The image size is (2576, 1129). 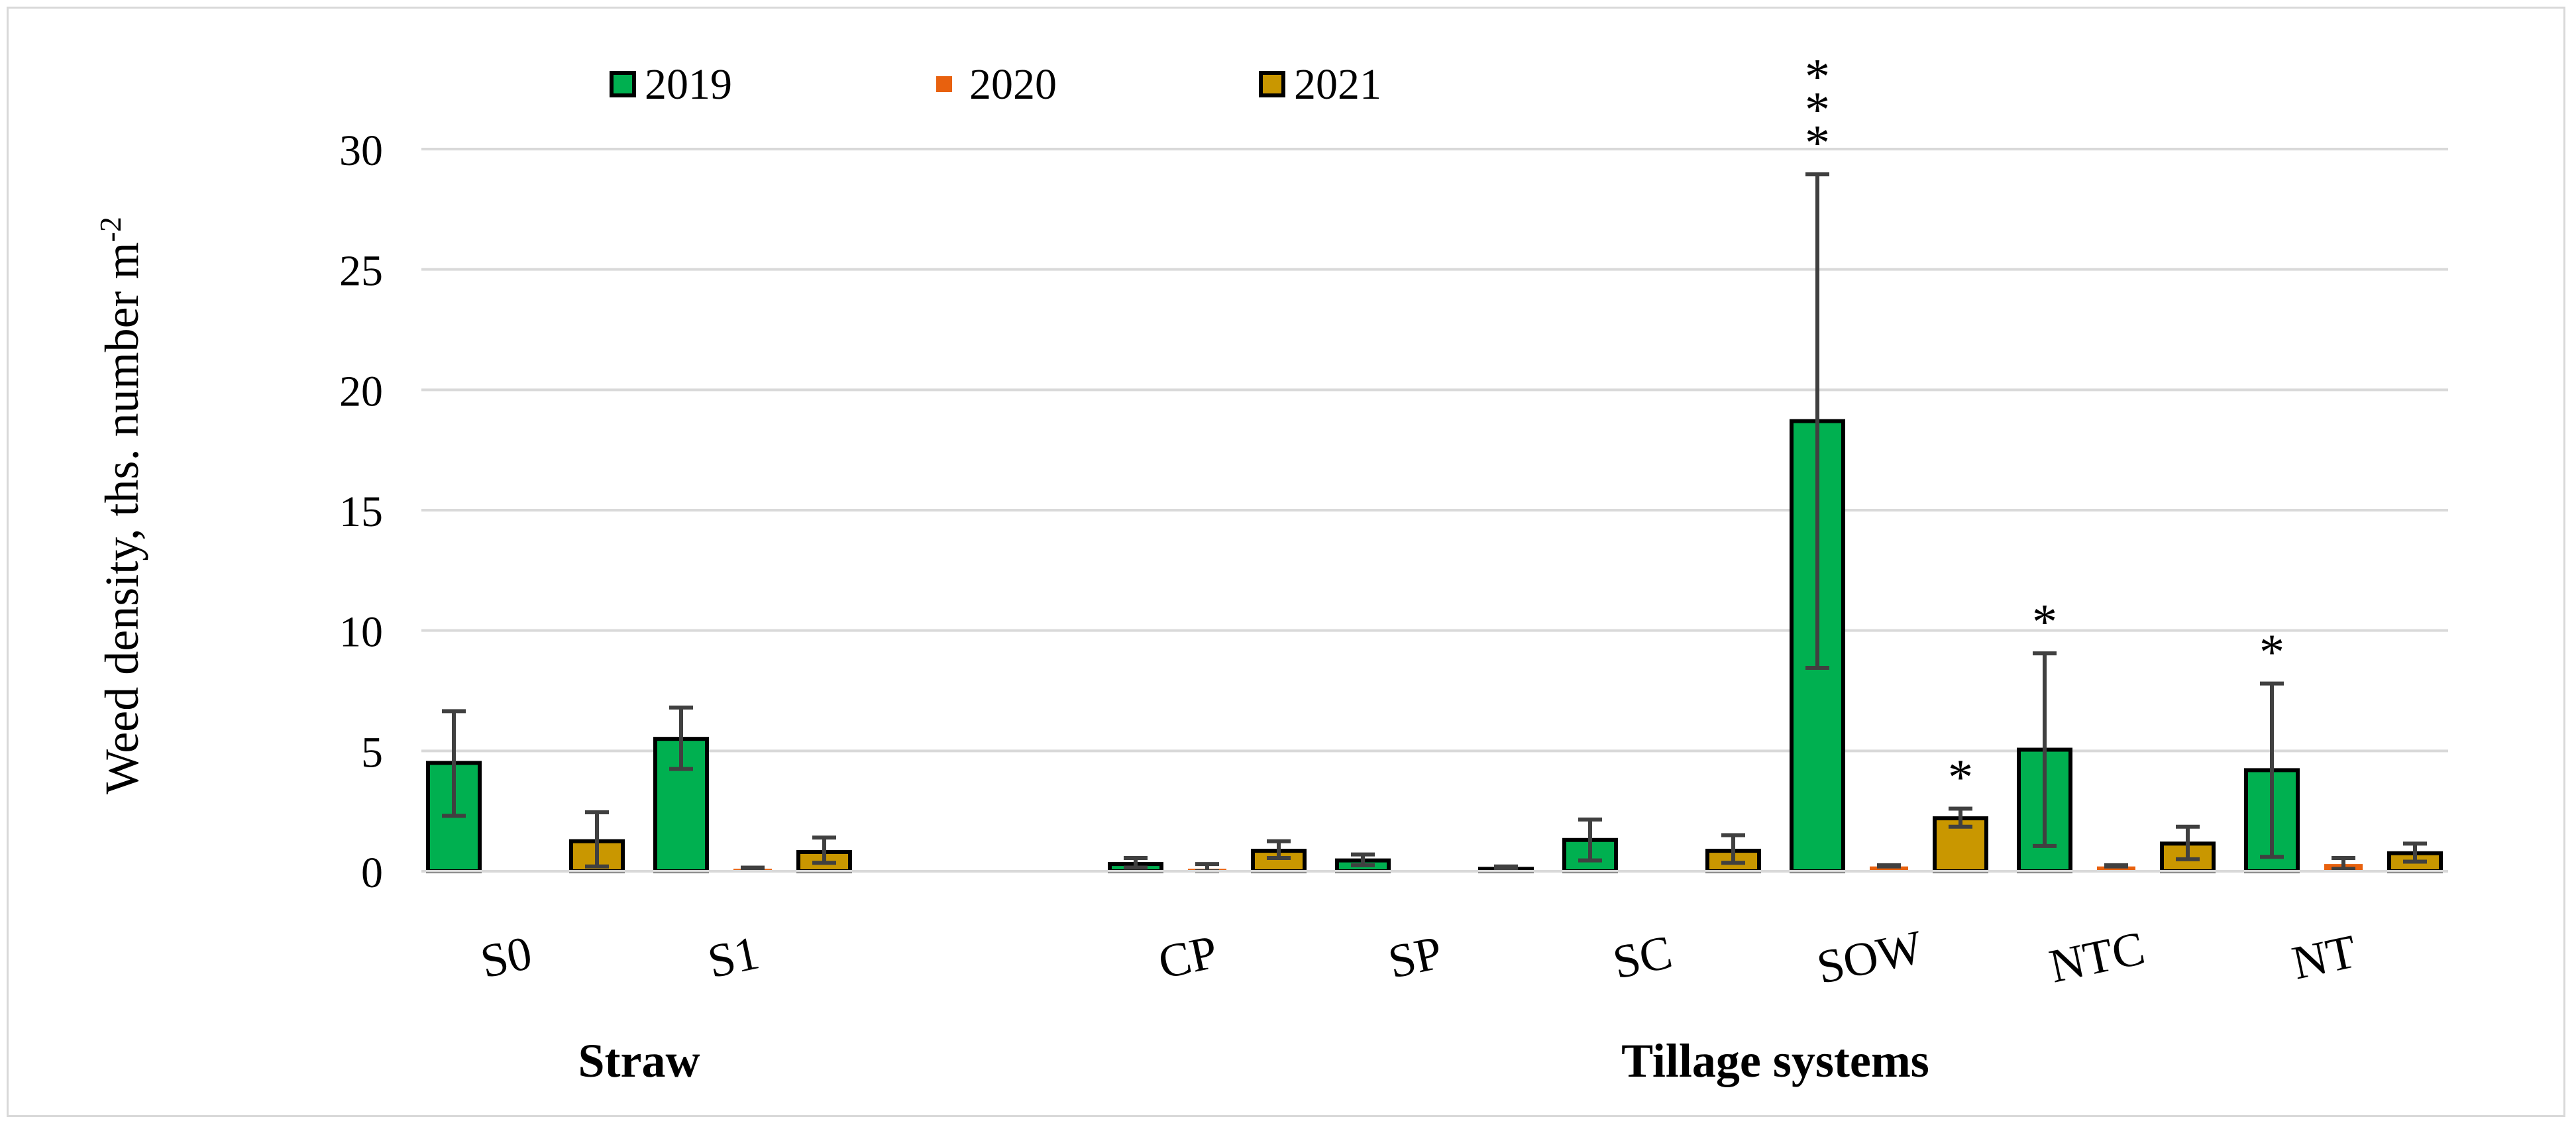 I want to click on y-axis-title-text: Weed density, ths. number m, so click(x=121, y=518).